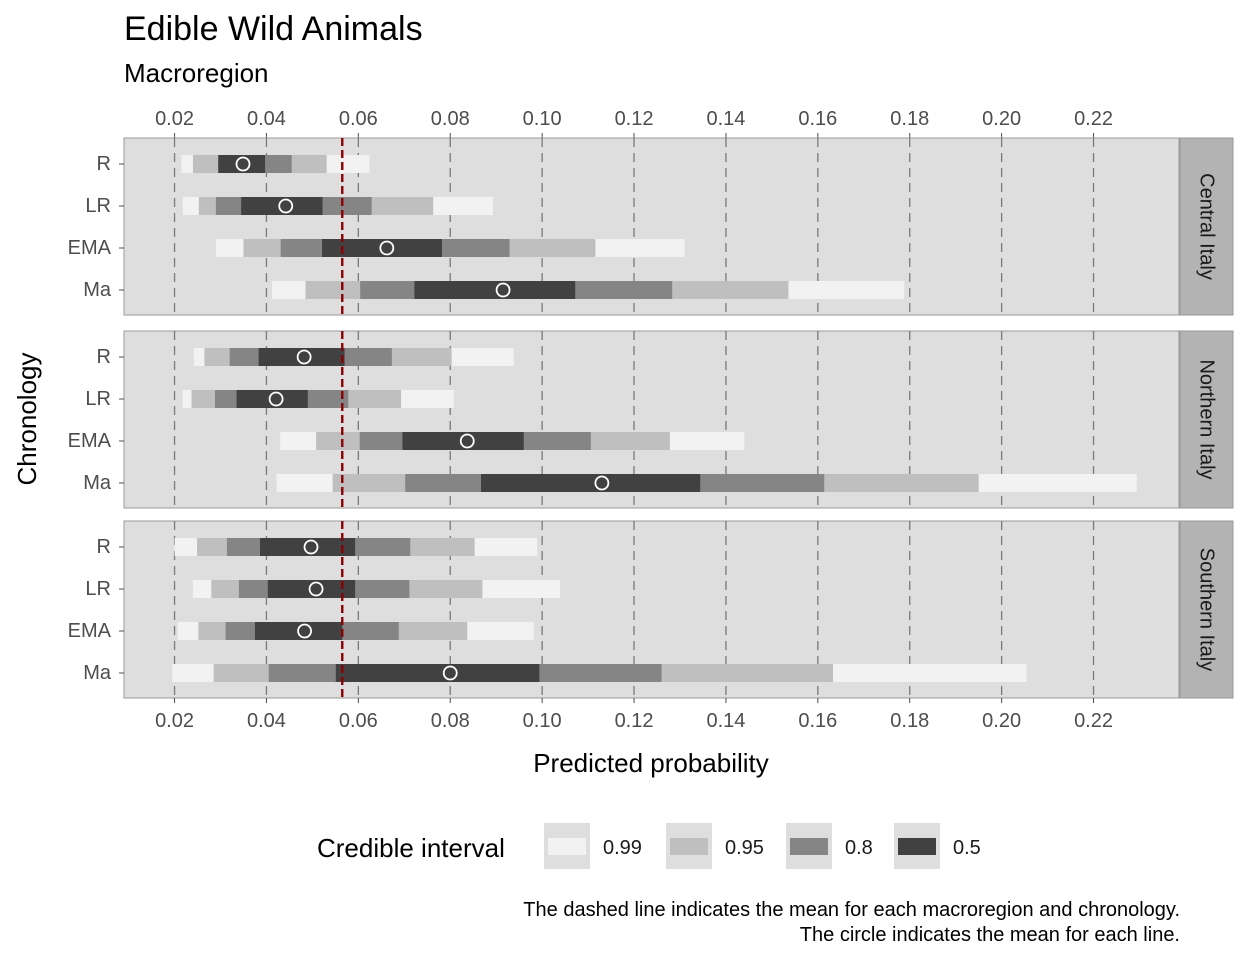  What do you see at coordinates (542, 119) in the screenshot?
I see `x-tick-top: 0.10` at bounding box center [542, 119].